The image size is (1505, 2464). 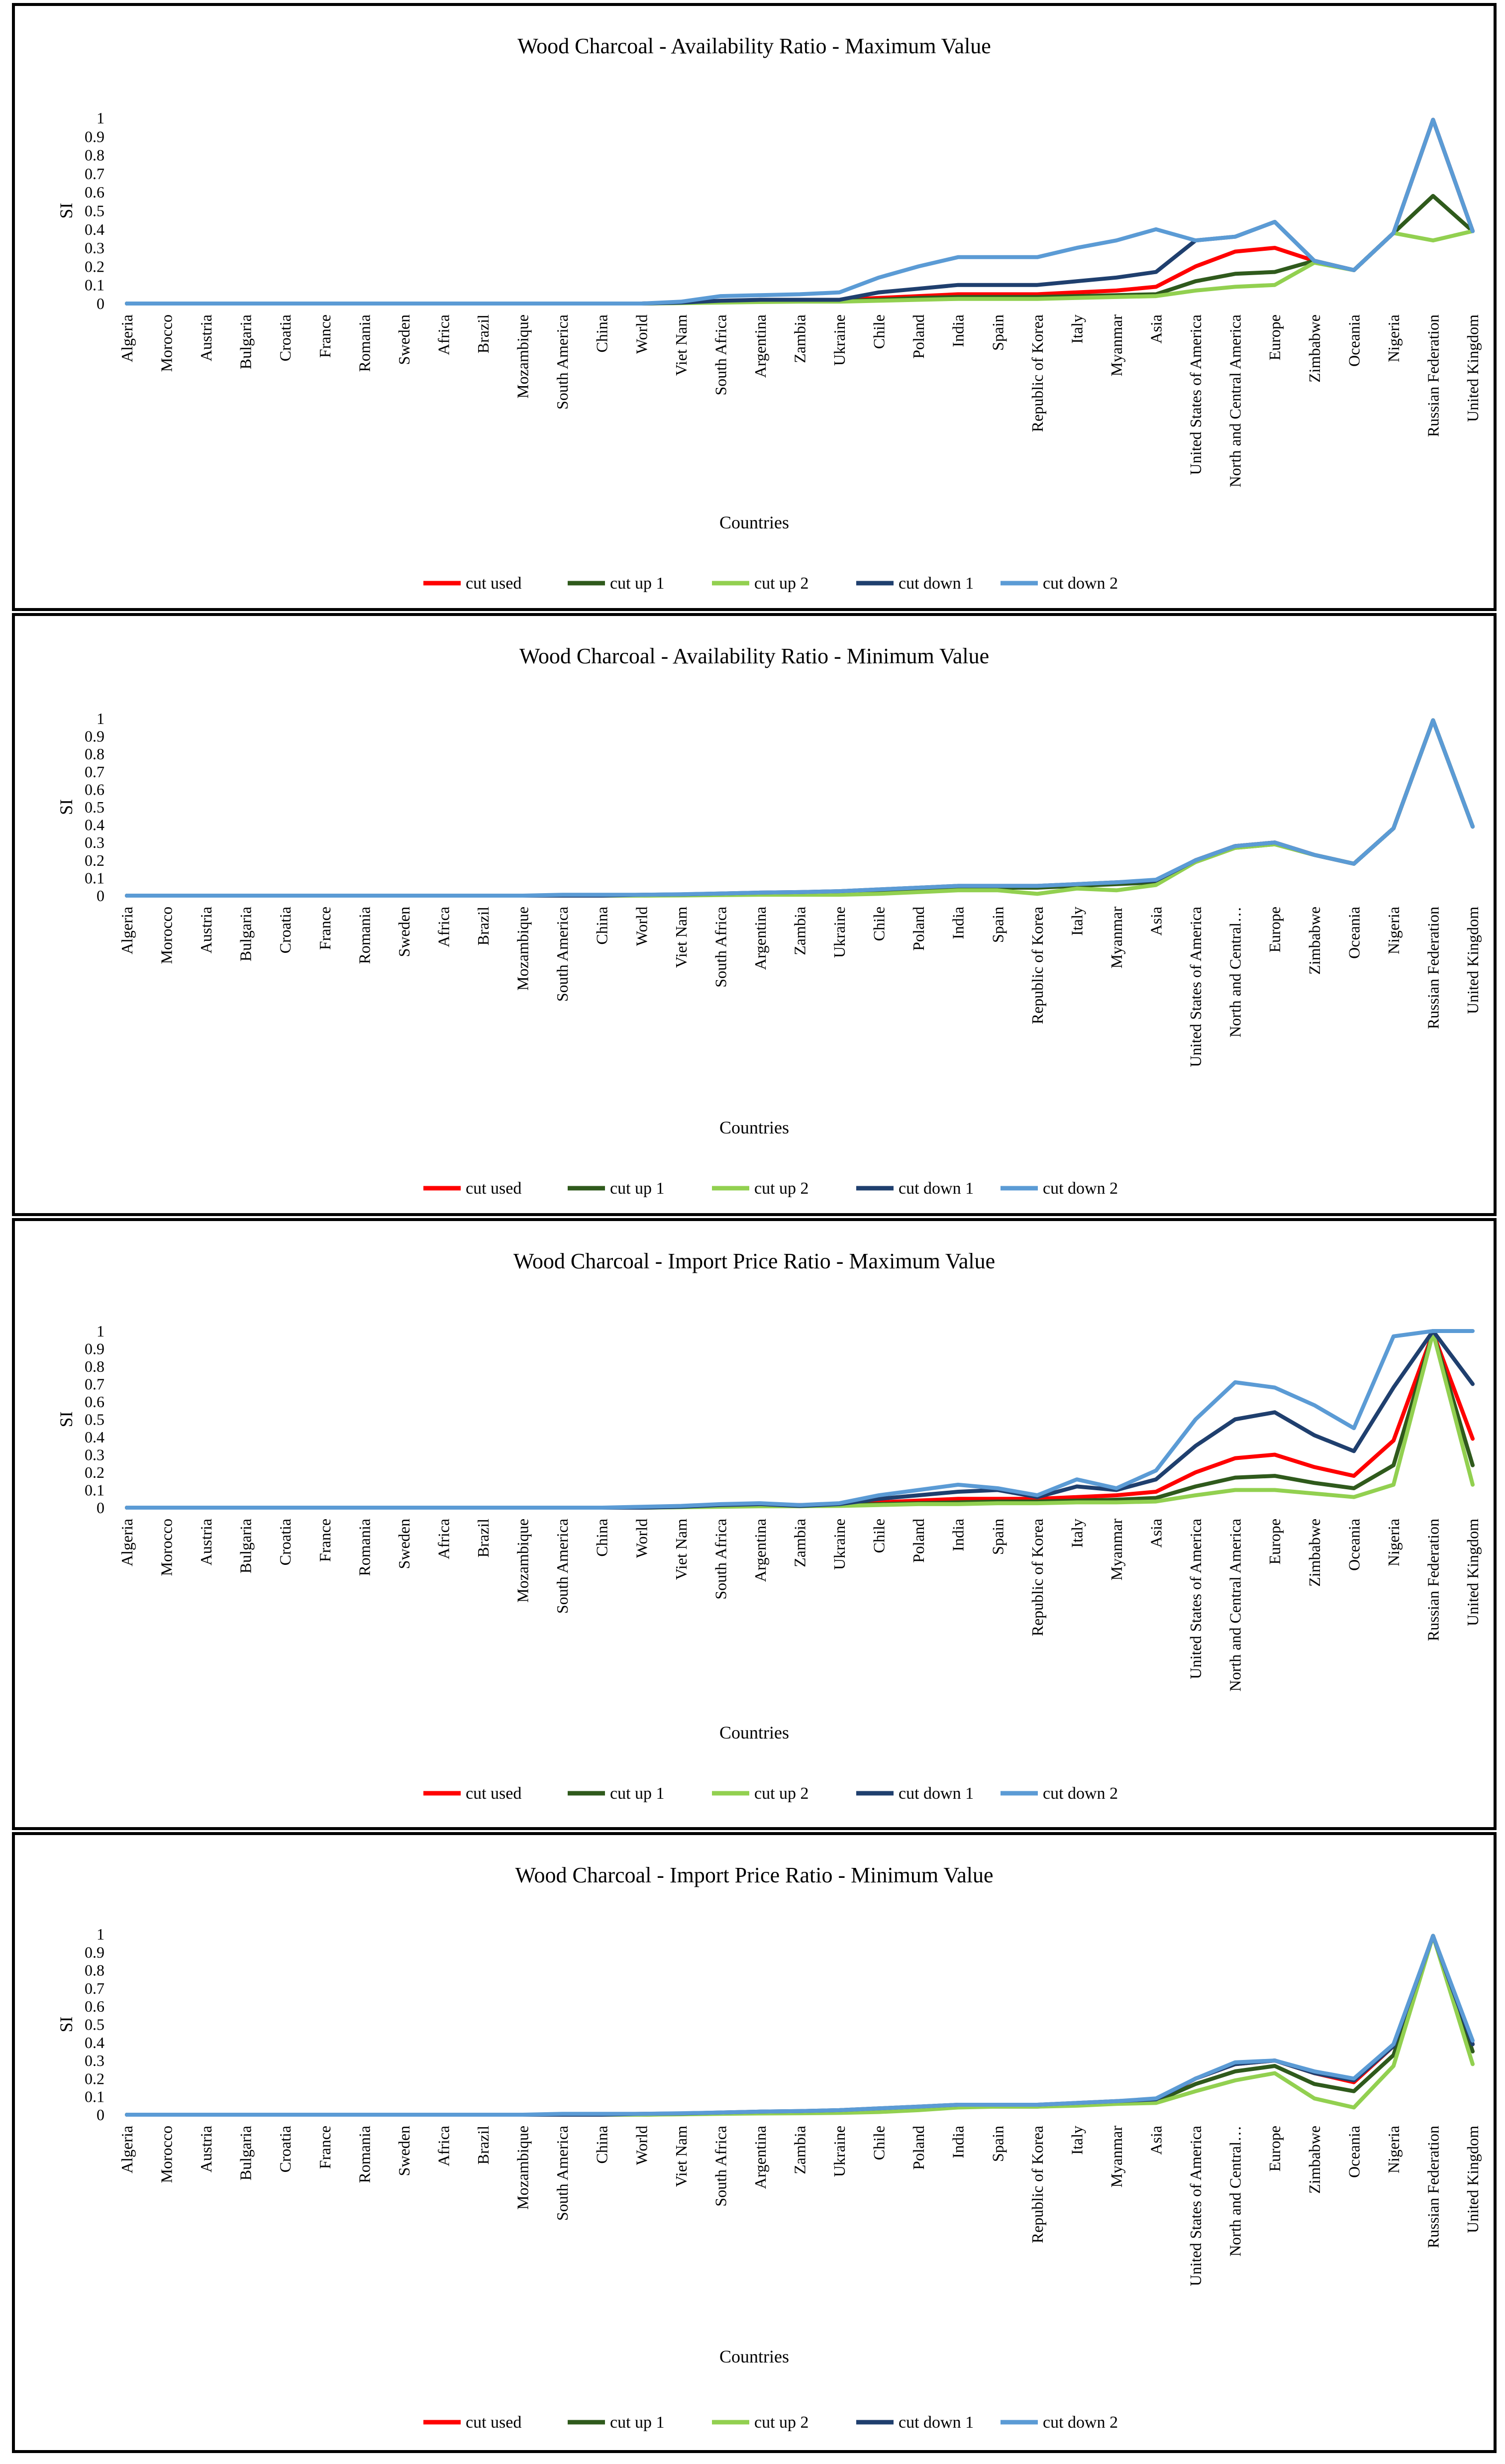 I want to click on x-tick-label: Mozambique, so click(x=523, y=949).